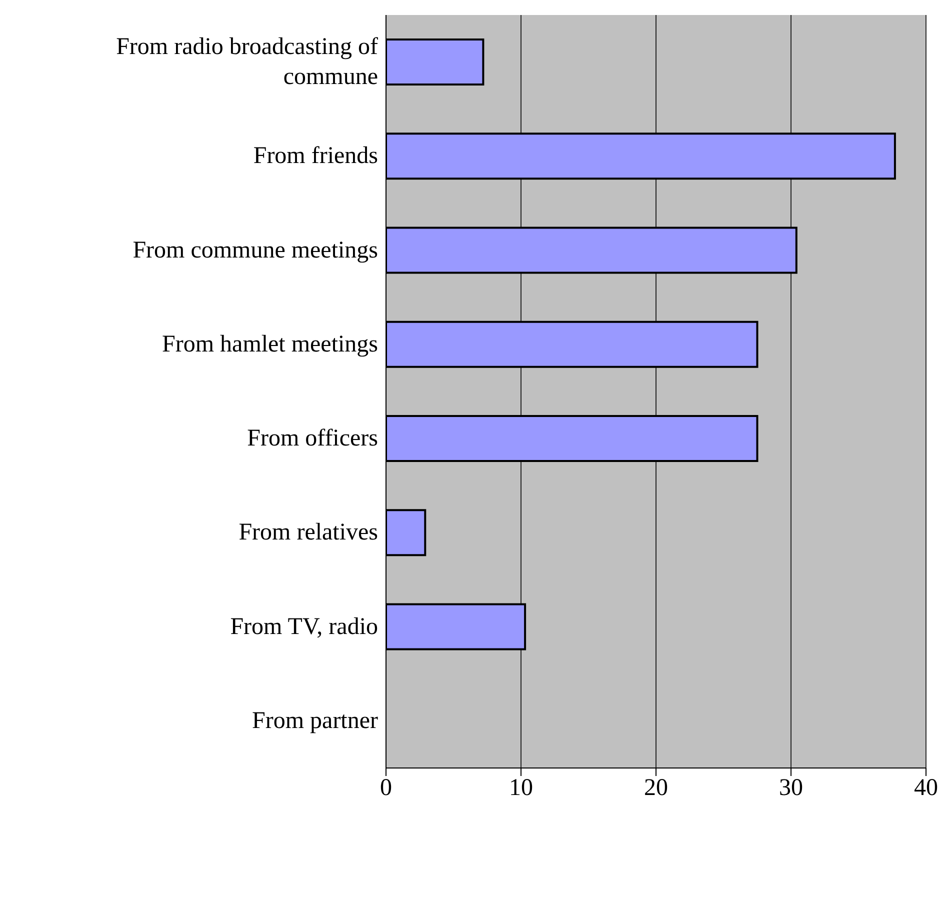 The height and width of the screenshot is (899, 944). What do you see at coordinates (656, 788) in the screenshot?
I see `x-tick-label: 20` at bounding box center [656, 788].